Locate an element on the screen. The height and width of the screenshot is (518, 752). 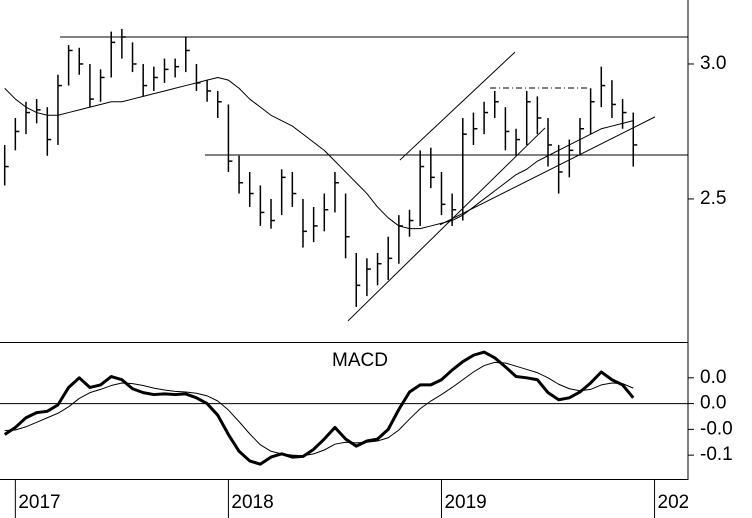
x-tick-label: 2018 is located at coordinates (252, 502).